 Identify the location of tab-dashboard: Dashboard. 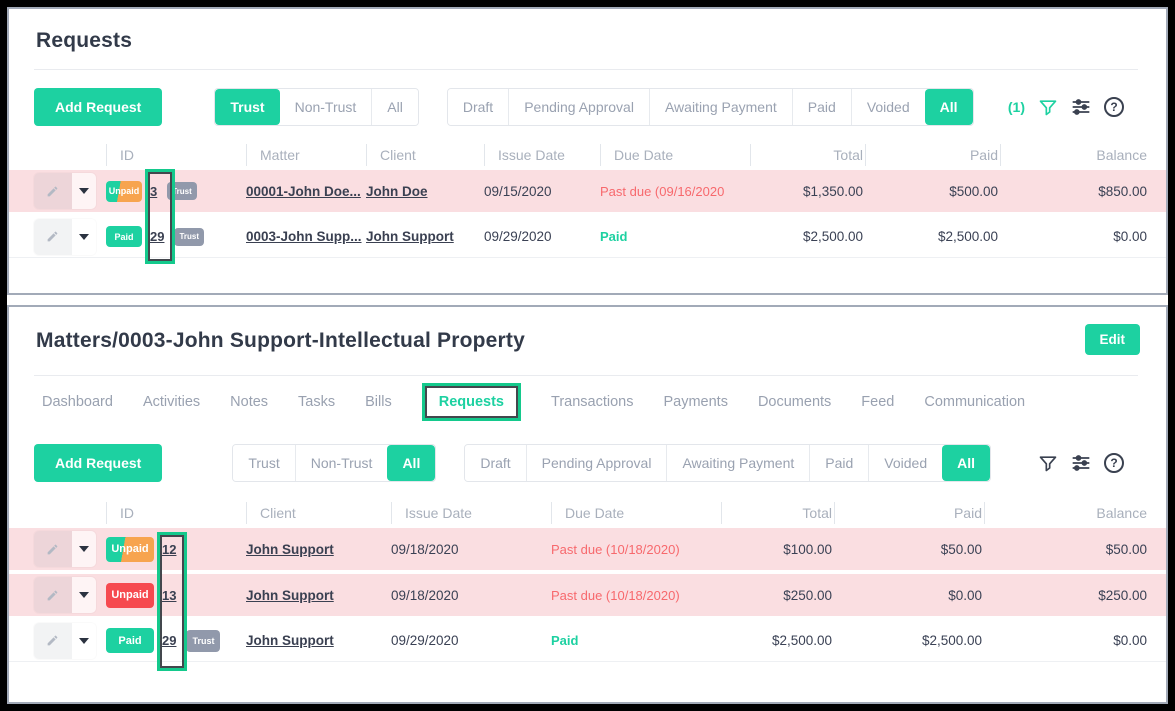
(77, 402).